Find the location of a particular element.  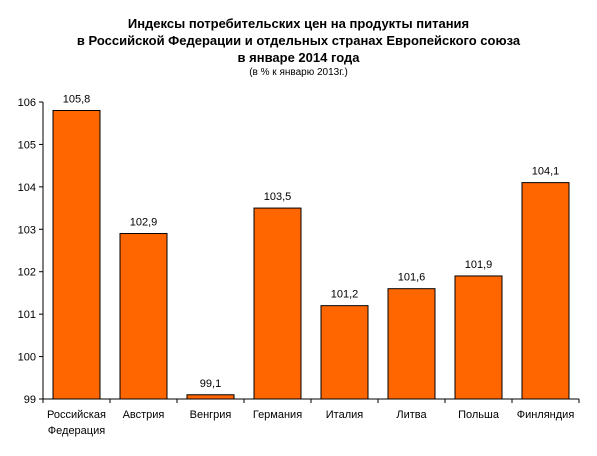

bar-value-label: 101,2 is located at coordinates (345, 295).